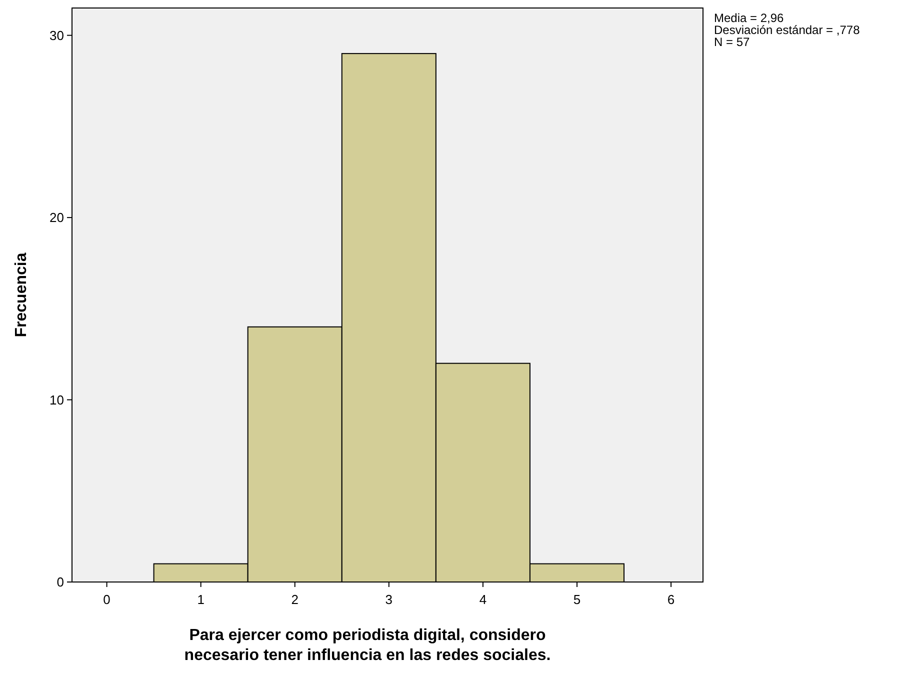  I want to click on x-tick-label: 1, so click(200, 599).